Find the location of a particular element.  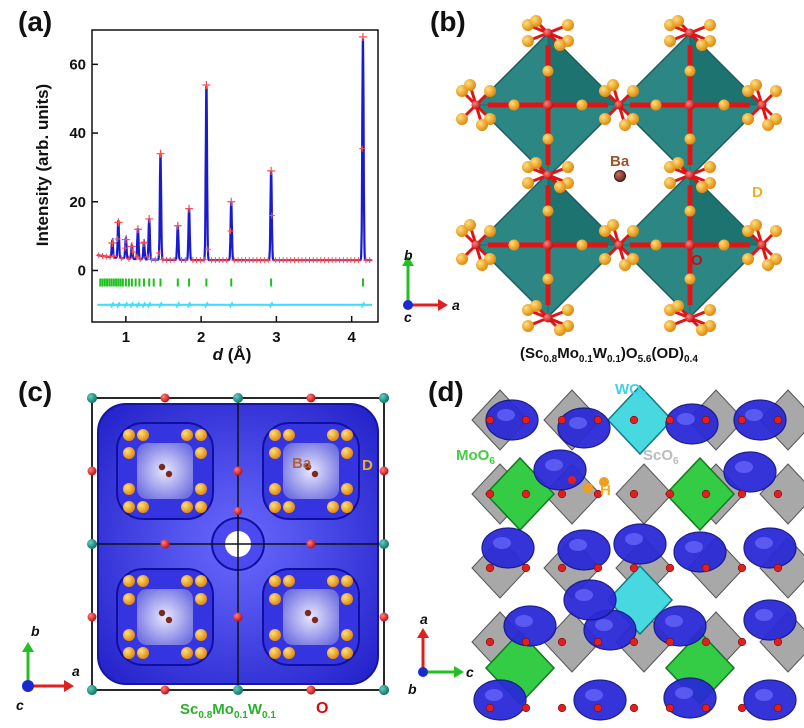

h-atom is located at coordinates (604, 482).